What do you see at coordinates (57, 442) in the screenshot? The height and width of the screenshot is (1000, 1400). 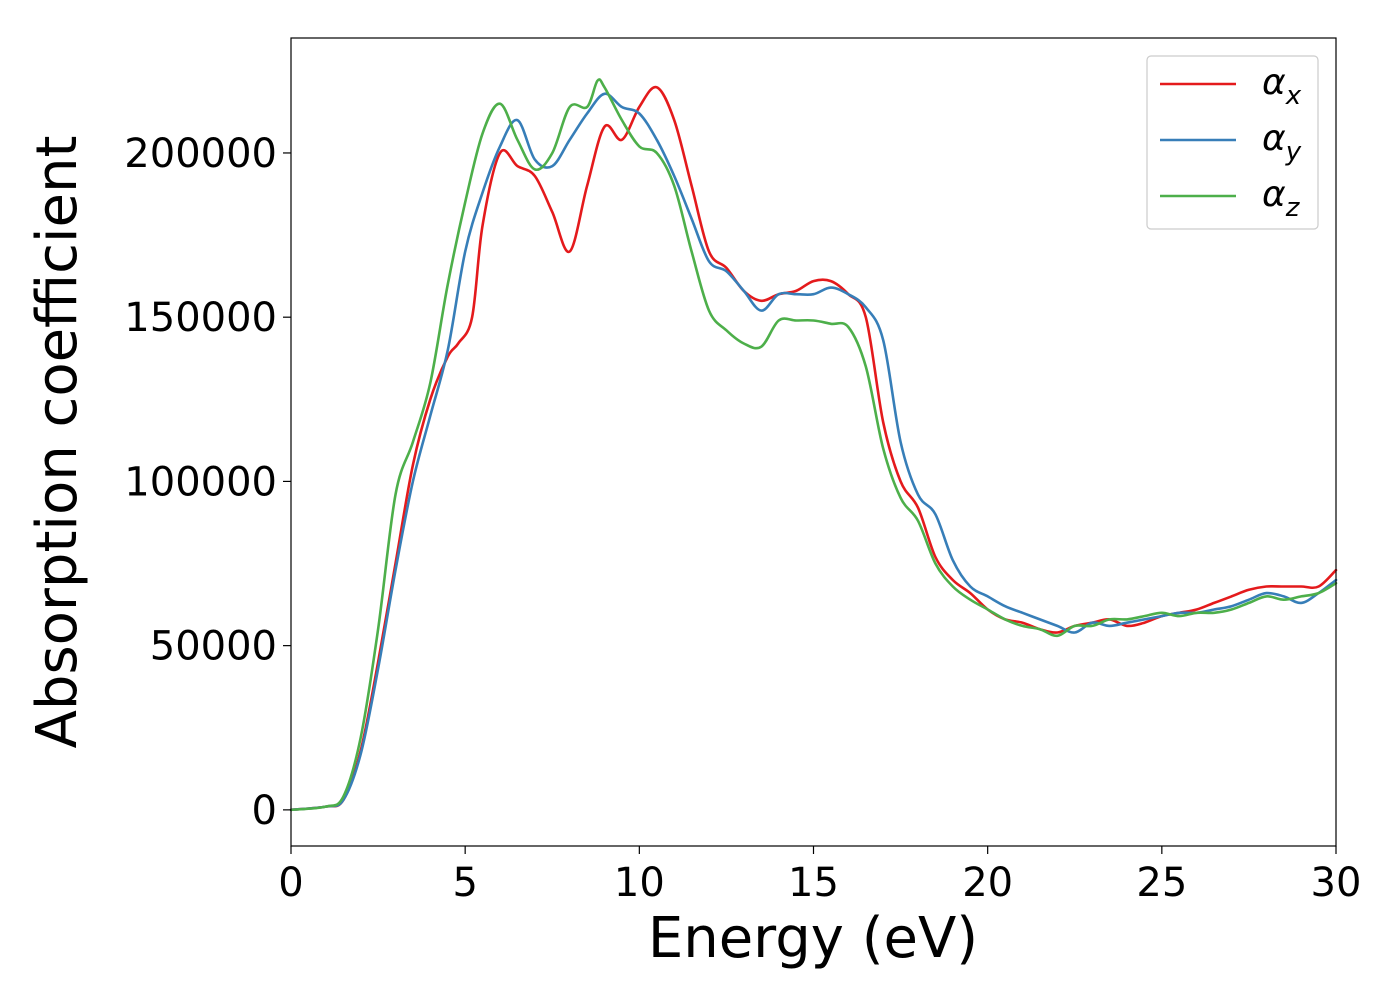 I see `y-axis-title: Absorption coefficient` at bounding box center [57, 442].